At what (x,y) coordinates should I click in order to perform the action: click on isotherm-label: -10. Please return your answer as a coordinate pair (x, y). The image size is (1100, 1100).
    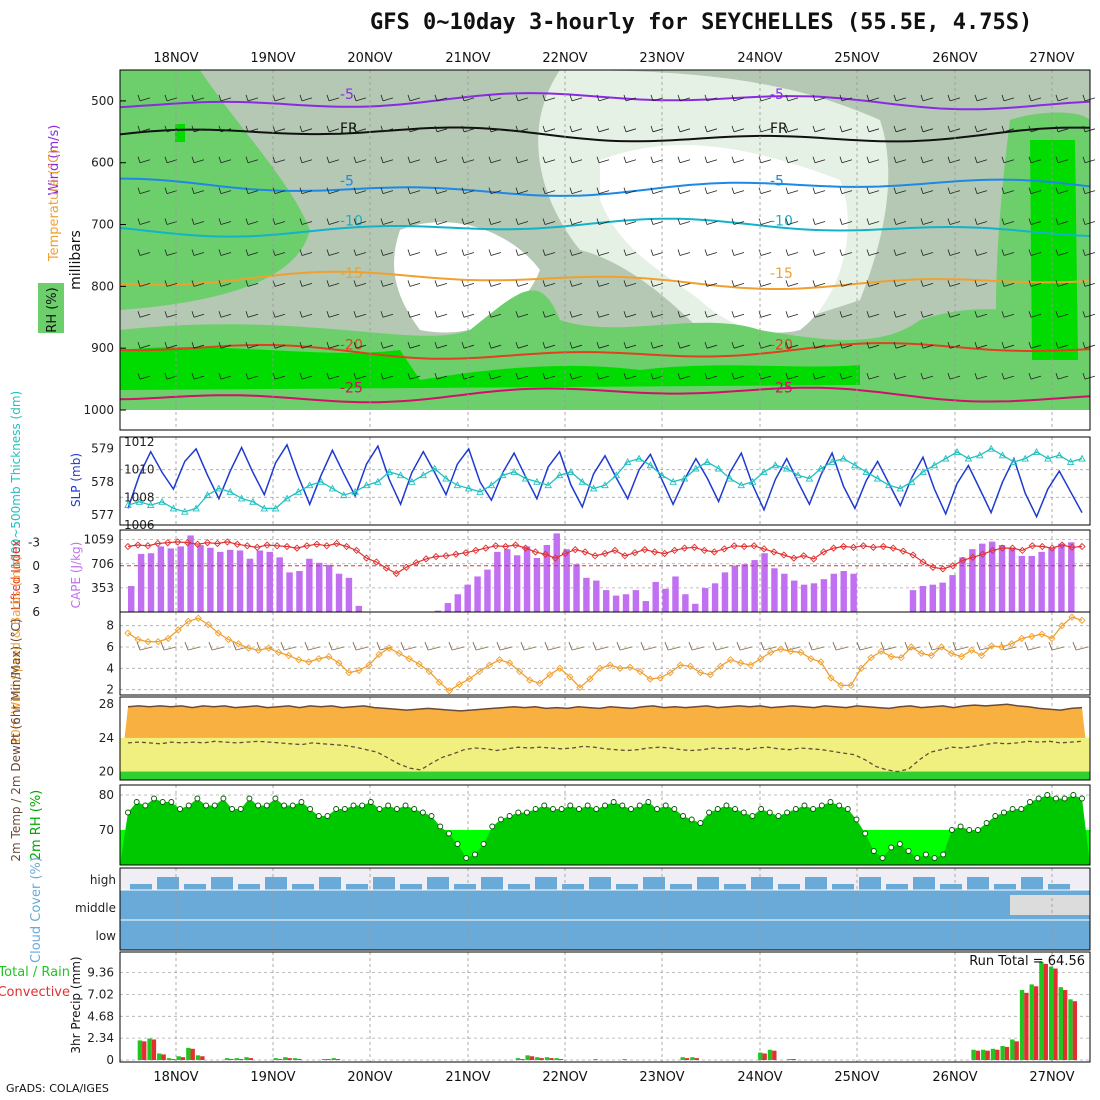
    Looking at the image, I should click on (781, 222).